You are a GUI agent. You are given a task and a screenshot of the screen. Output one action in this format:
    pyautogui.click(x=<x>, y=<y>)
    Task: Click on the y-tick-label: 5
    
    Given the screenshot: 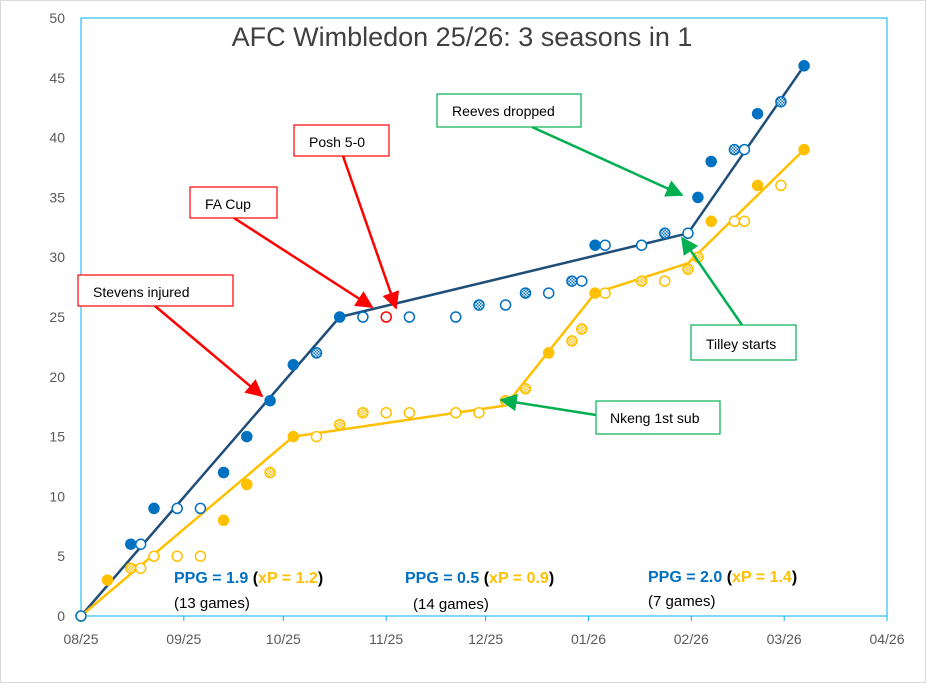 What is the action you would take?
    pyautogui.click(x=61, y=556)
    